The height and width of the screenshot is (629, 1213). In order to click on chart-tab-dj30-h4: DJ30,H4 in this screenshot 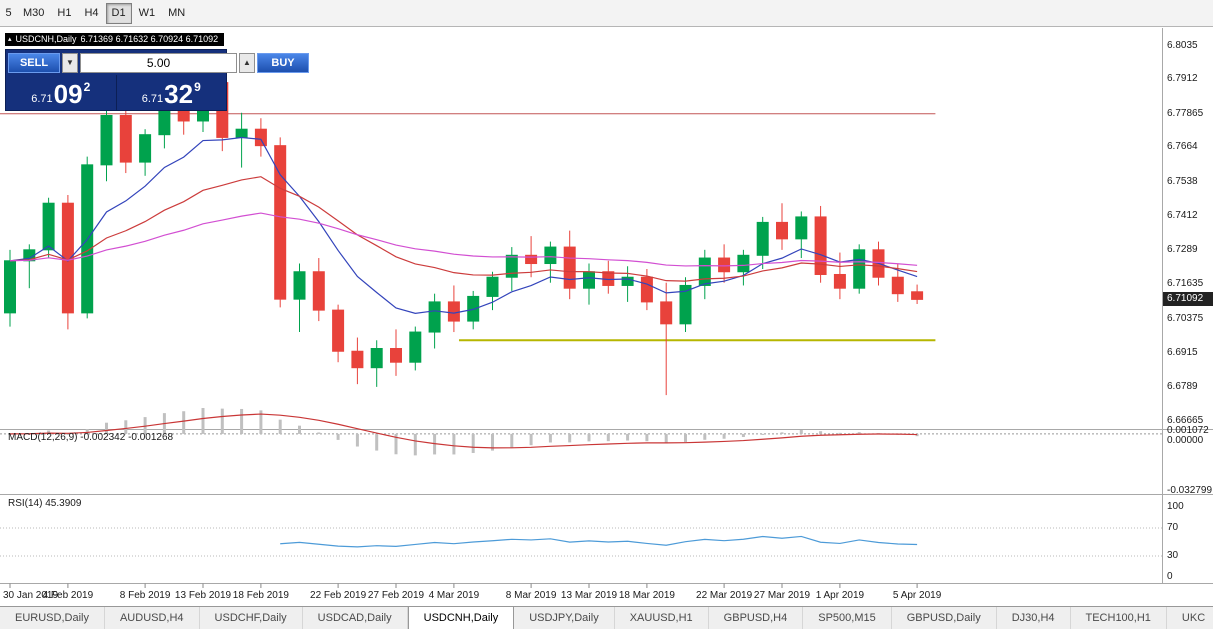, I will do `click(1034, 618)`.